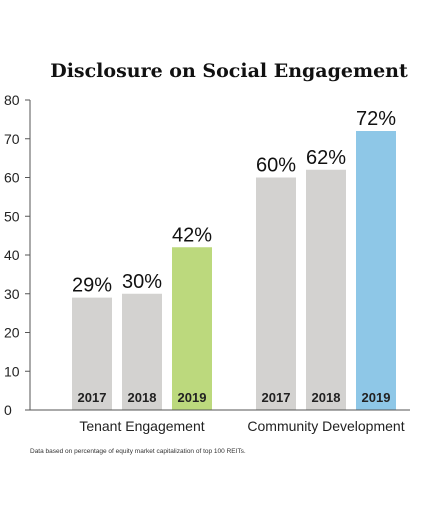 The height and width of the screenshot is (508, 424). Describe the element at coordinates (12, 216) in the screenshot. I see `y-tick-label: 50` at that location.